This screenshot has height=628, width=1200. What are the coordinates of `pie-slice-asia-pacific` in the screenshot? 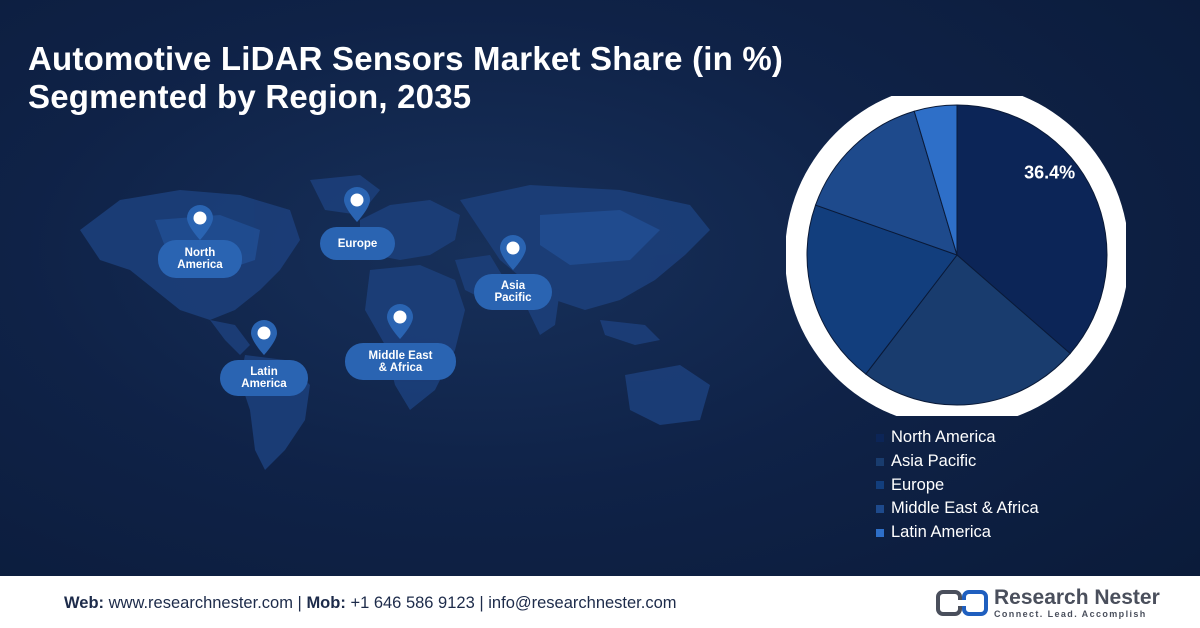 It's located at (968, 330).